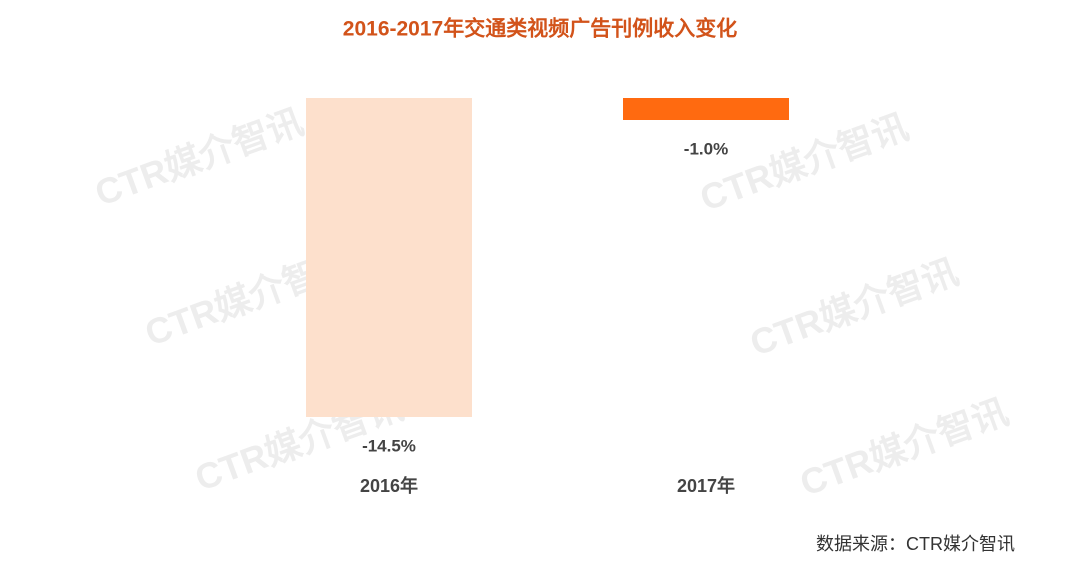 The width and height of the screenshot is (1080, 570). I want to click on value-label: -14.5%, so click(389, 445).